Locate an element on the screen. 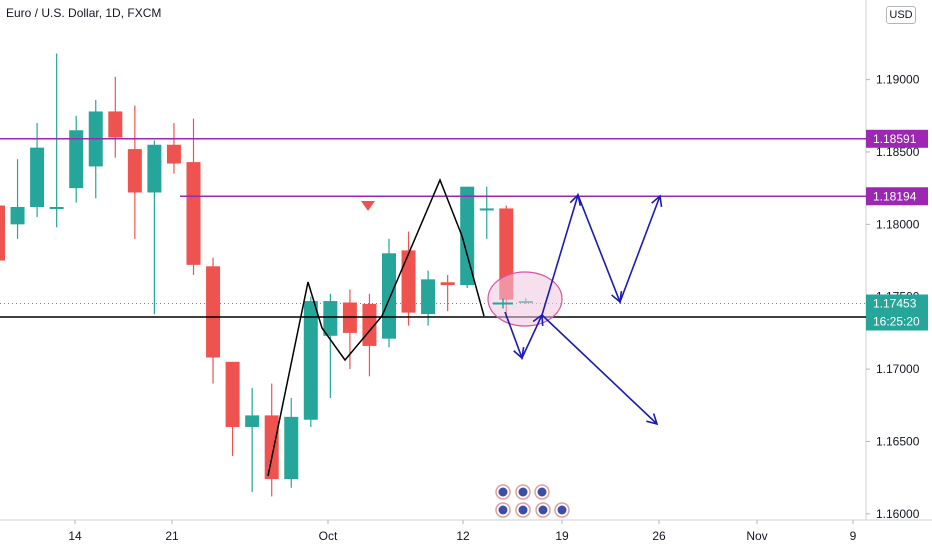 This screenshot has height=555, width=932. x-tick-label: 19 is located at coordinates (562, 536).